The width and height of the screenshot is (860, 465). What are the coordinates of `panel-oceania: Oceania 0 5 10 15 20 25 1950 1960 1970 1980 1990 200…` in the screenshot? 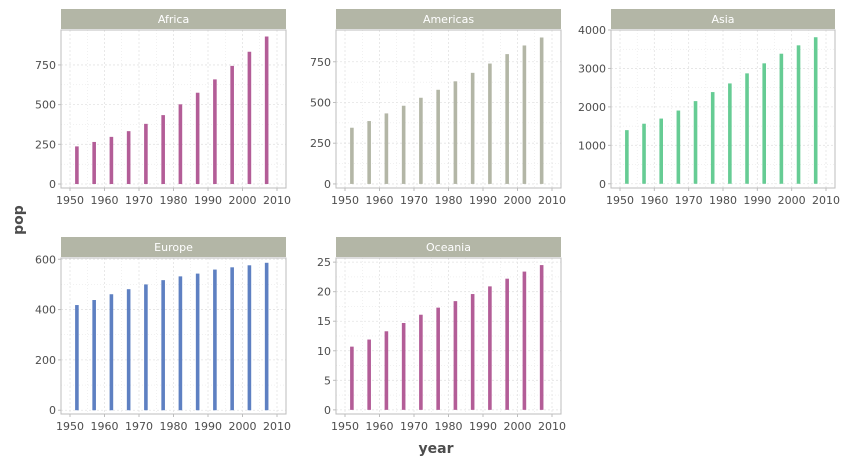 It's located at (441, 335).